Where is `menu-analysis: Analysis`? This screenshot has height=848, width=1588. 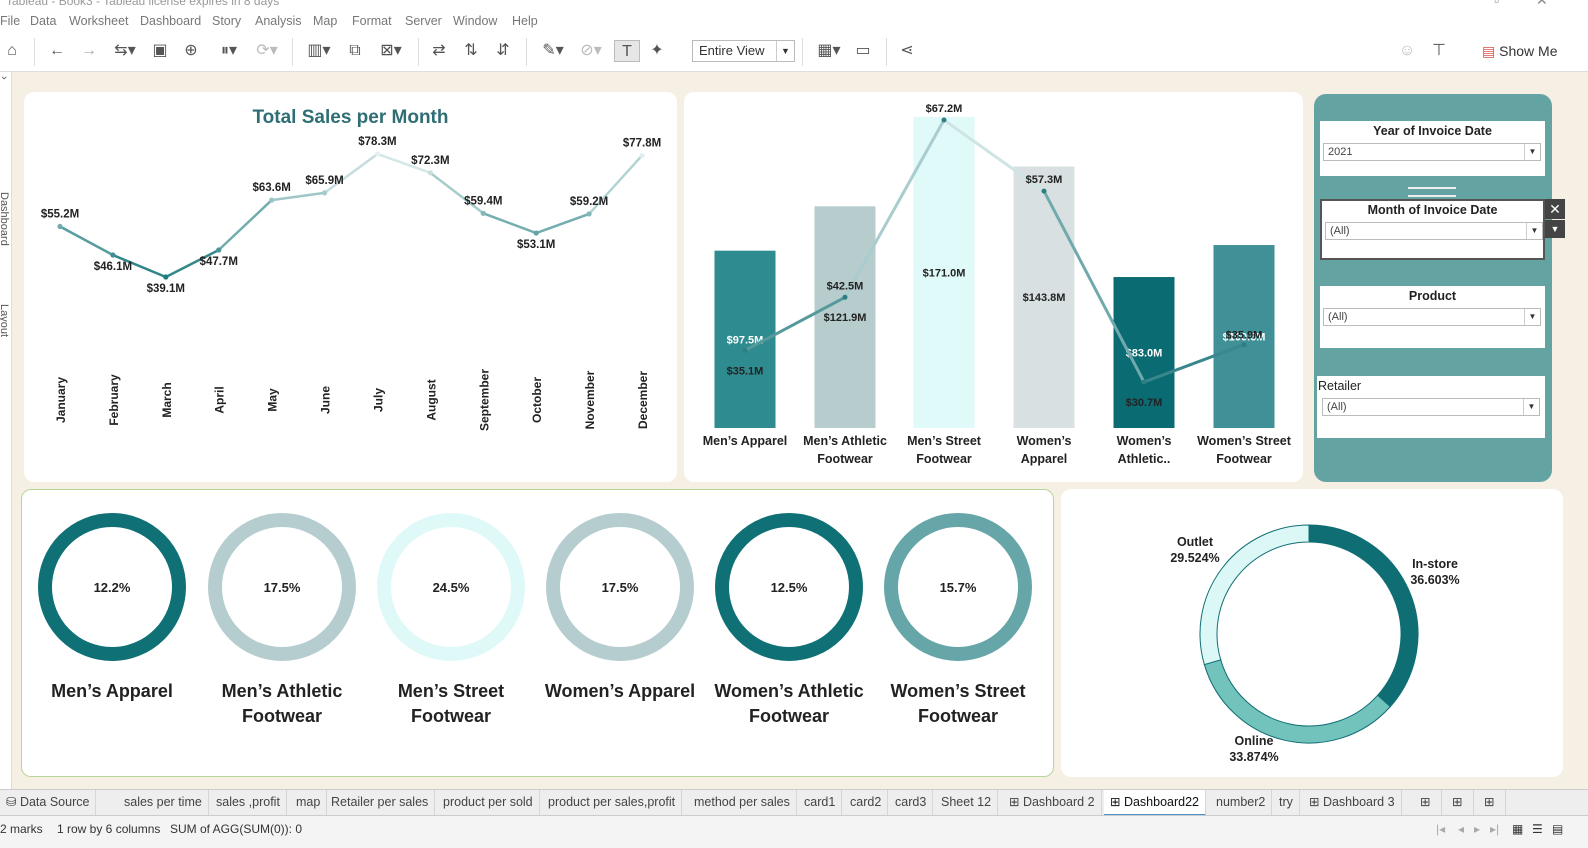
menu-analysis: Analysis is located at coordinates (278, 21).